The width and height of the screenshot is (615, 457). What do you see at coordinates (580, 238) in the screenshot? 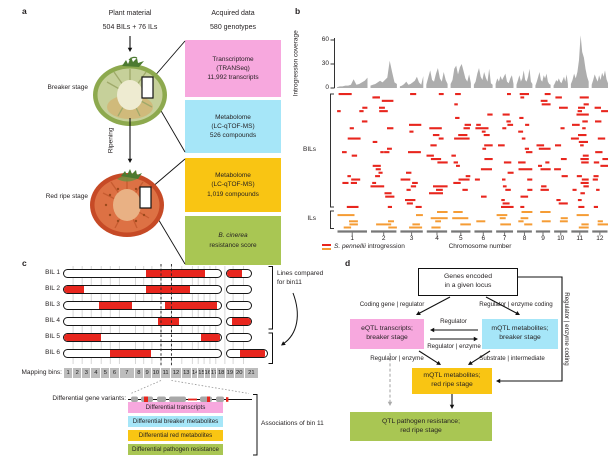
I see `chromosome-label-11: 11` at bounding box center [580, 238].